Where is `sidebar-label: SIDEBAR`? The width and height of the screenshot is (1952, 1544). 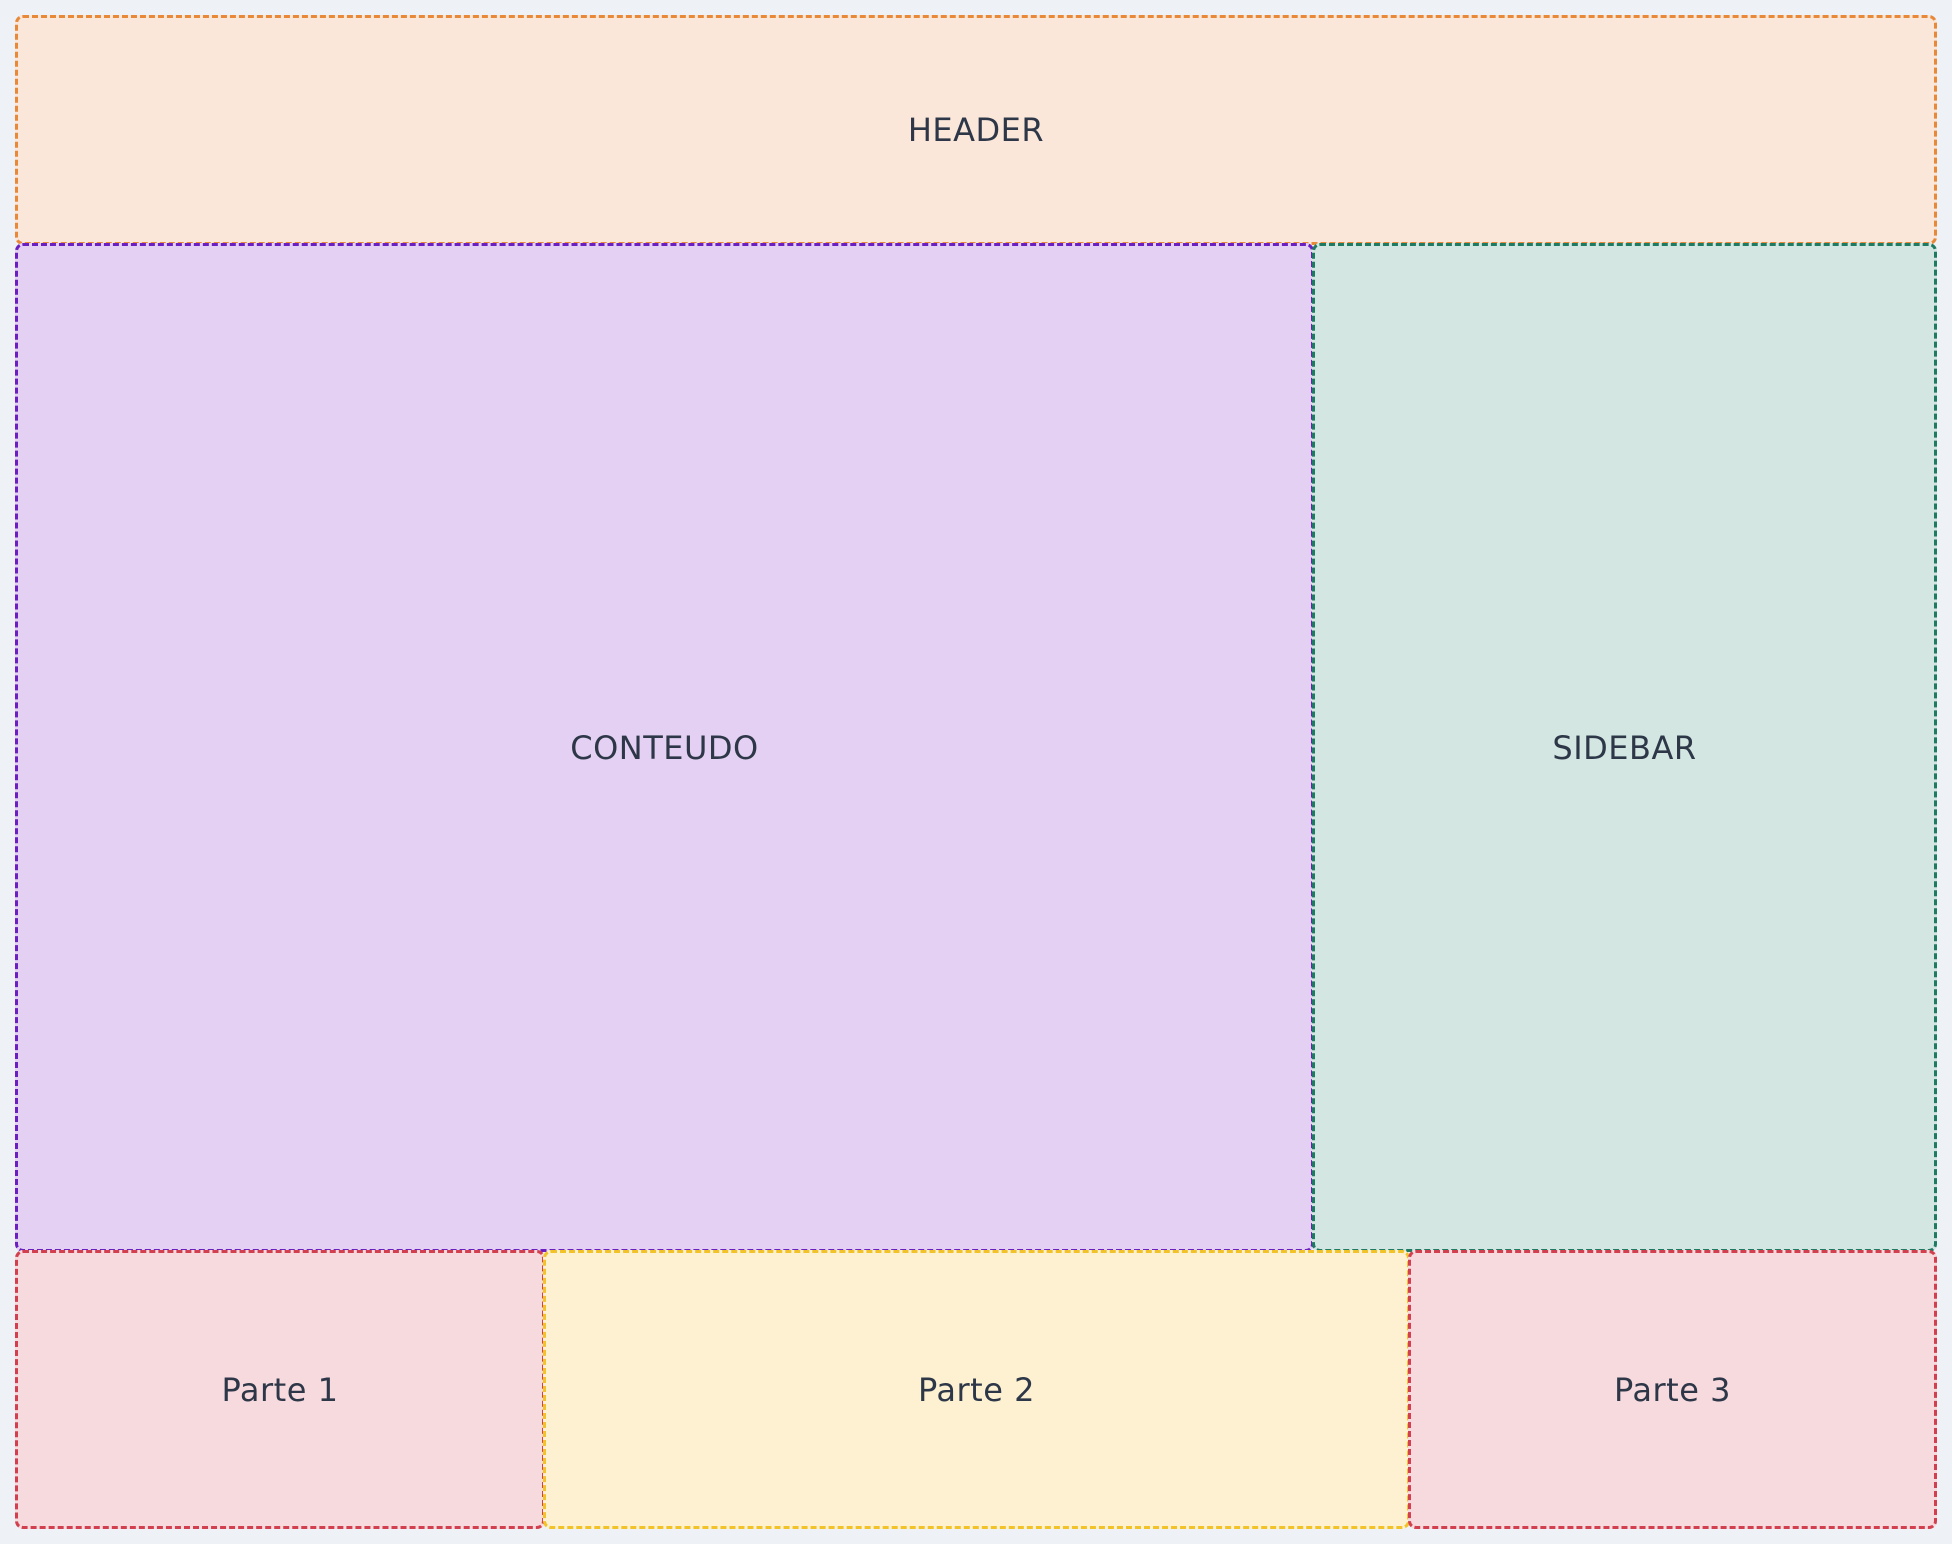
sidebar-label: SIDEBAR is located at coordinates (1624, 747).